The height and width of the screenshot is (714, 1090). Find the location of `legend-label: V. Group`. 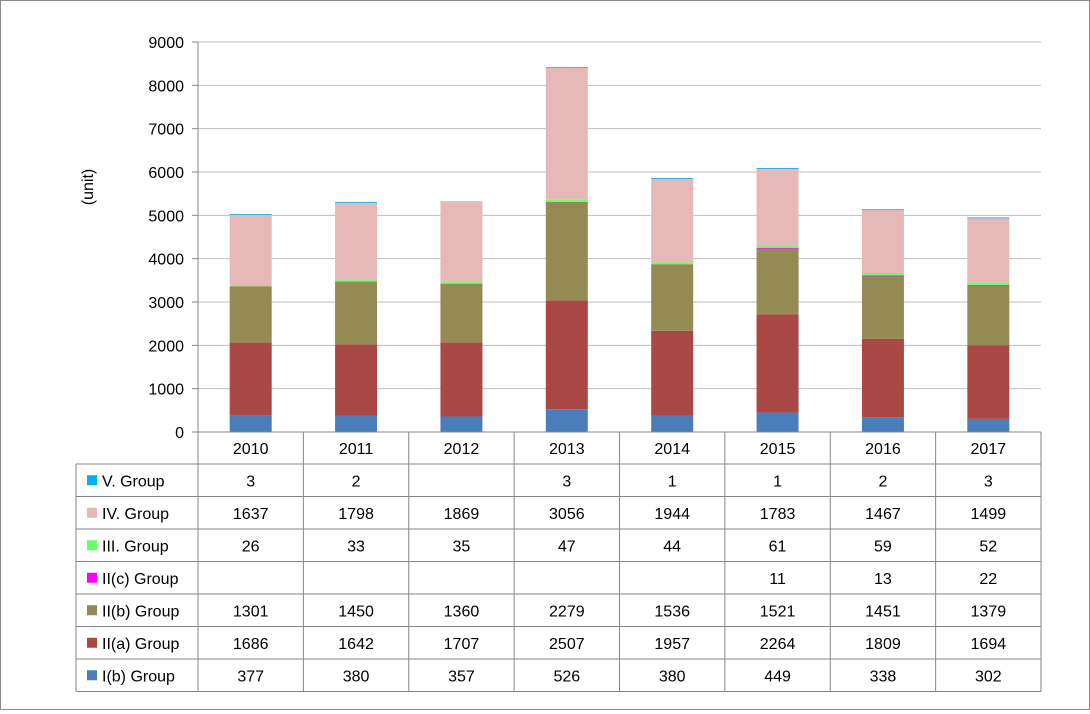

legend-label: V. Group is located at coordinates (133, 481).